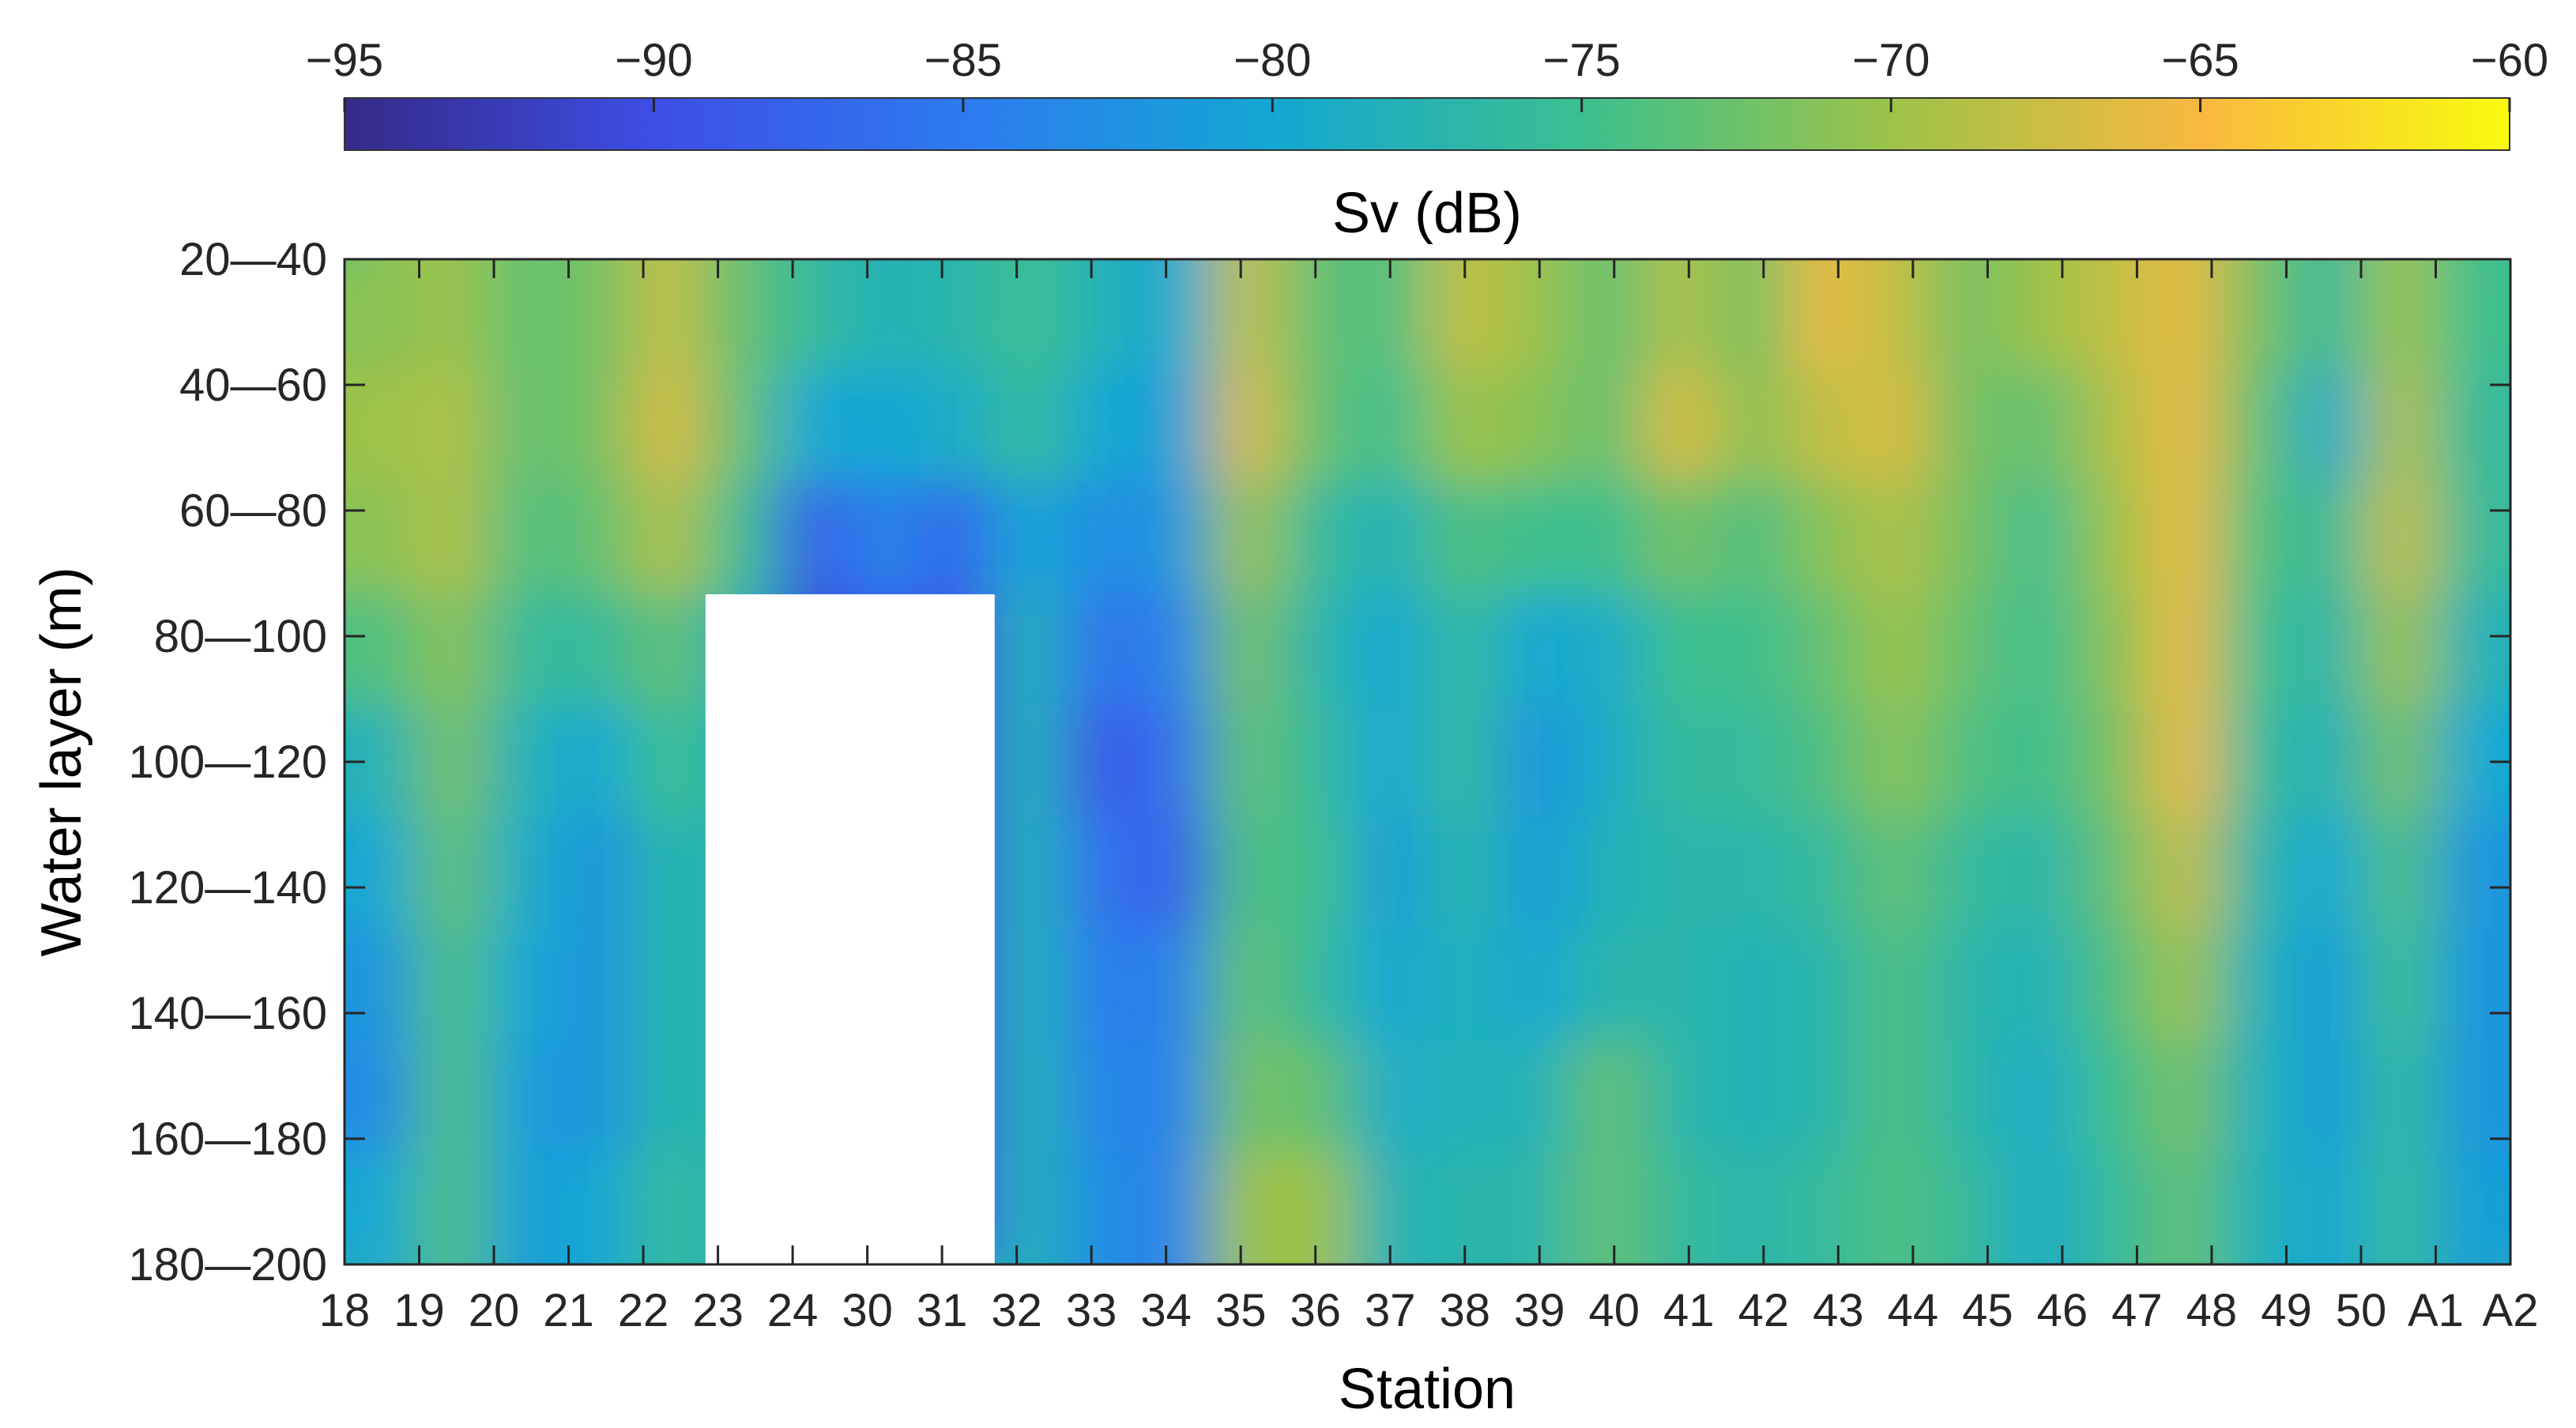 The image size is (2576, 1428). I want to click on colorbar-tick-label: −90, so click(653, 60).